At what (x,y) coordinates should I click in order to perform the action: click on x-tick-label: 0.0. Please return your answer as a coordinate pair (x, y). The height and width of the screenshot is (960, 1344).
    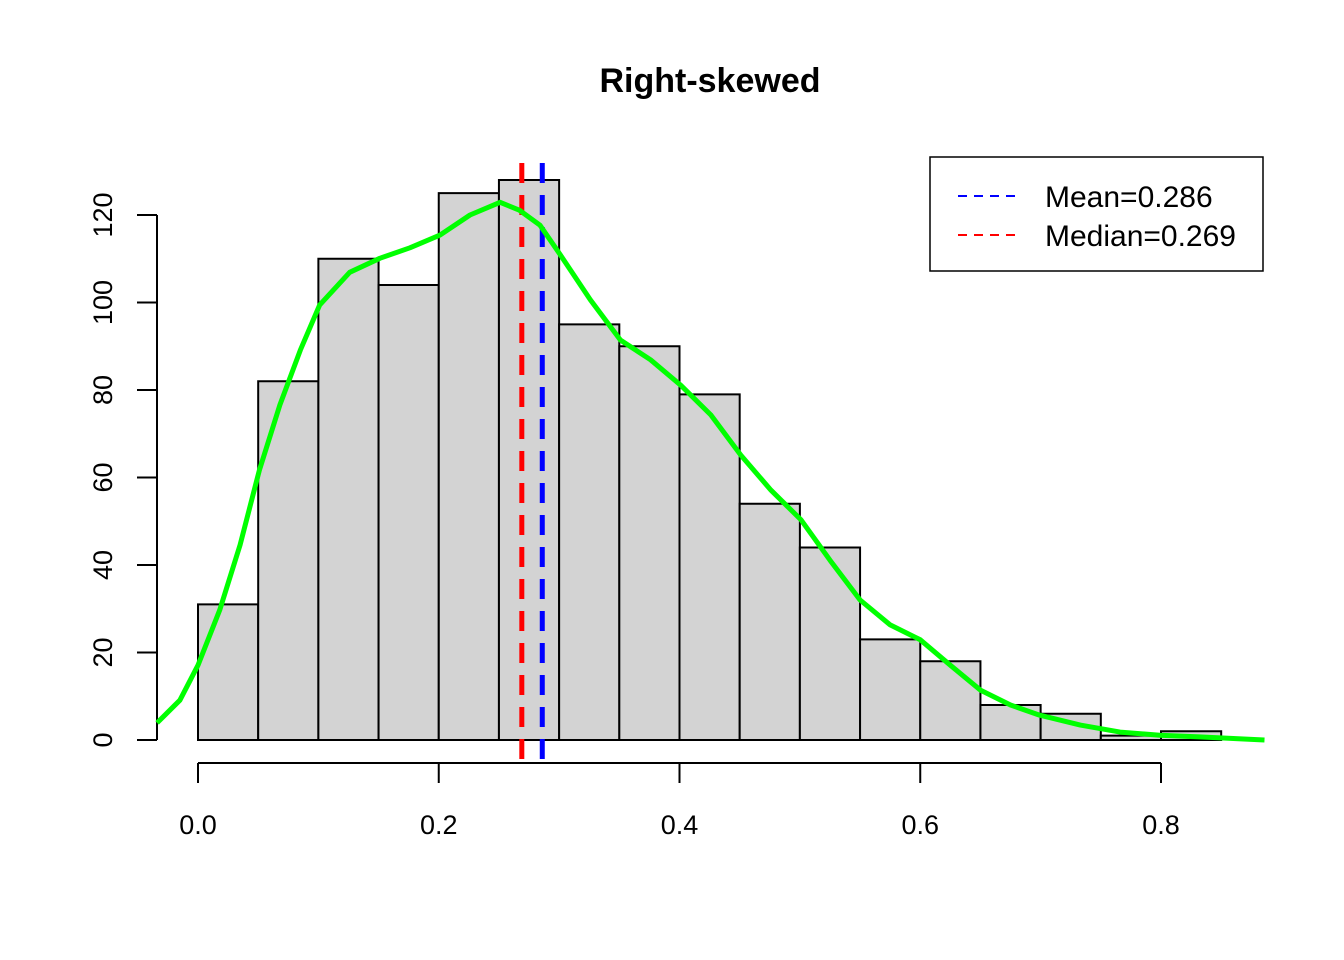
    Looking at the image, I should click on (198, 825).